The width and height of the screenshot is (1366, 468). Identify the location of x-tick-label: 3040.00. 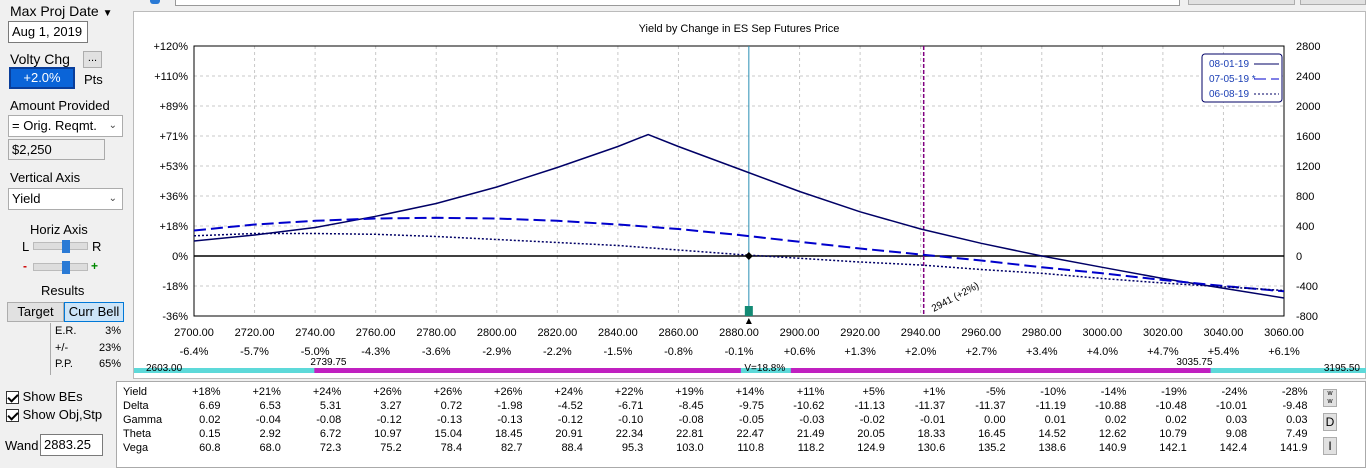
(1224, 333).